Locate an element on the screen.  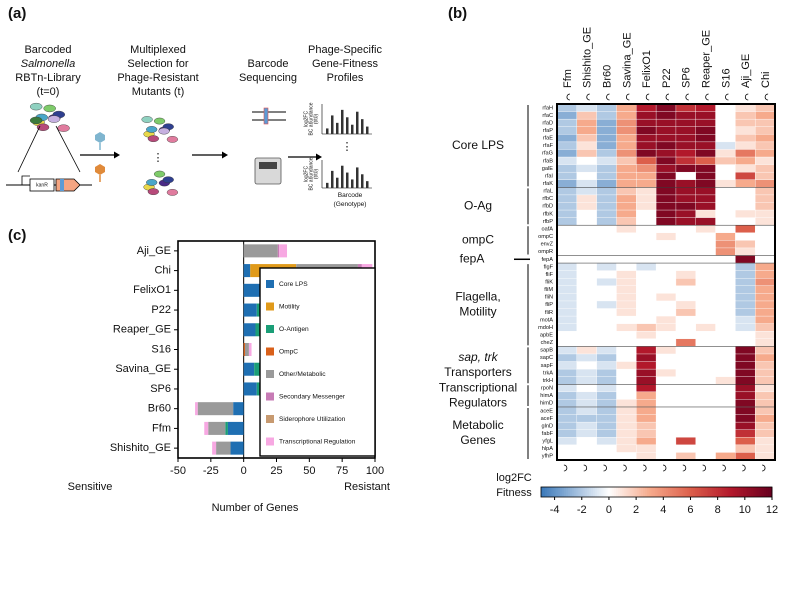
gene-label: rfaC is located at coordinates (547, 116).